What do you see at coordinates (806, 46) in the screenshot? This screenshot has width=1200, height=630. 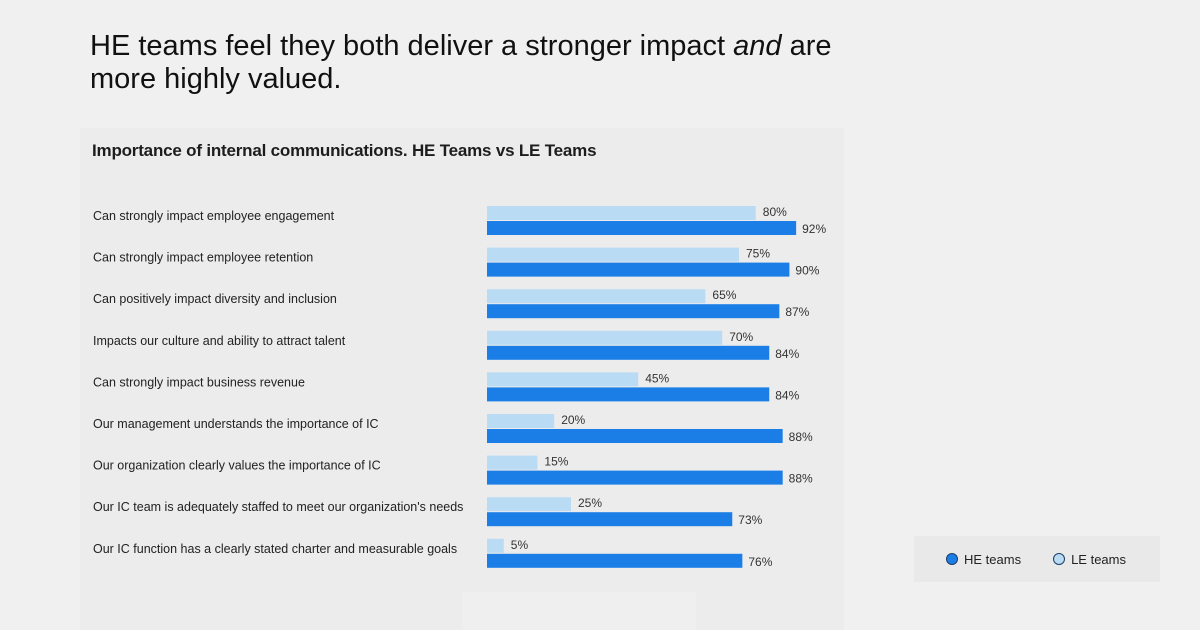 I see `headline-line1-suffix: are` at bounding box center [806, 46].